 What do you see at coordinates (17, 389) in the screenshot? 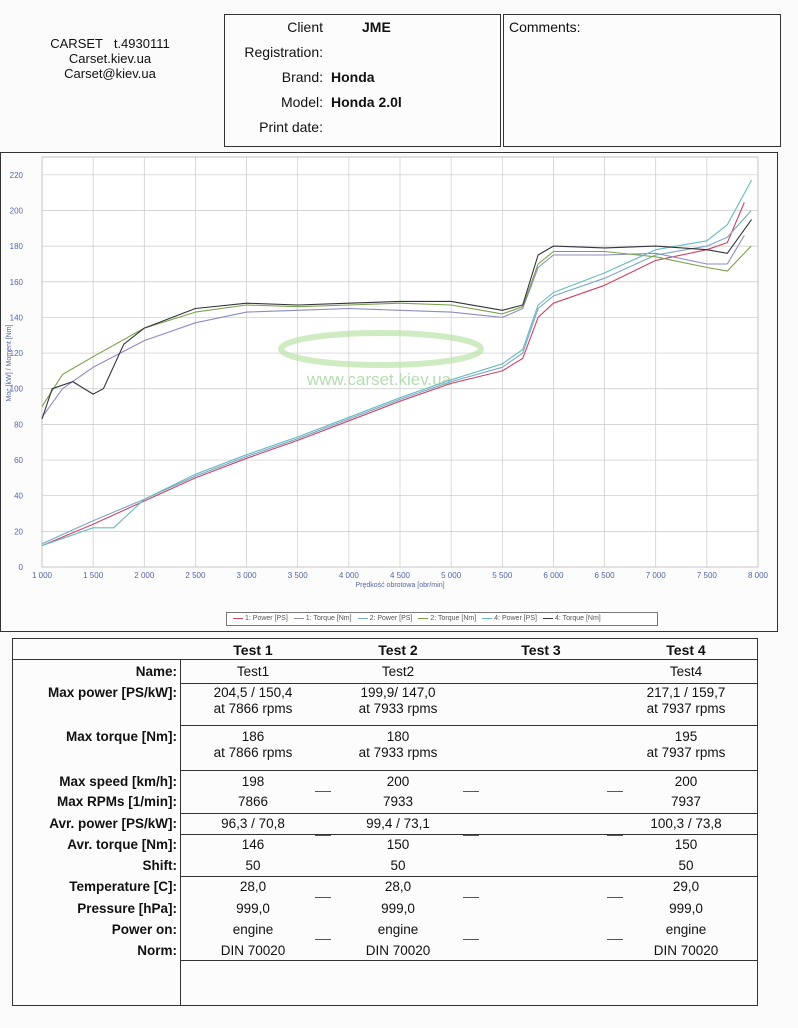
I see `y-tick-label: 100` at bounding box center [17, 389].